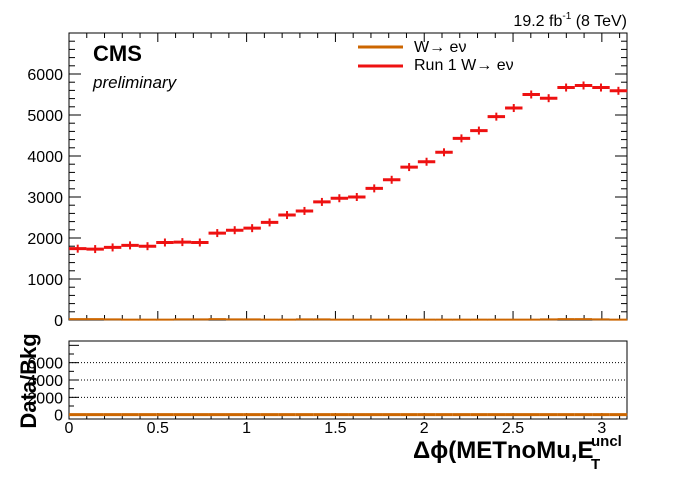 This screenshot has width=696, height=477. Describe the element at coordinates (135, 82) in the screenshot. I see `preliminary-label: preliminary` at that location.